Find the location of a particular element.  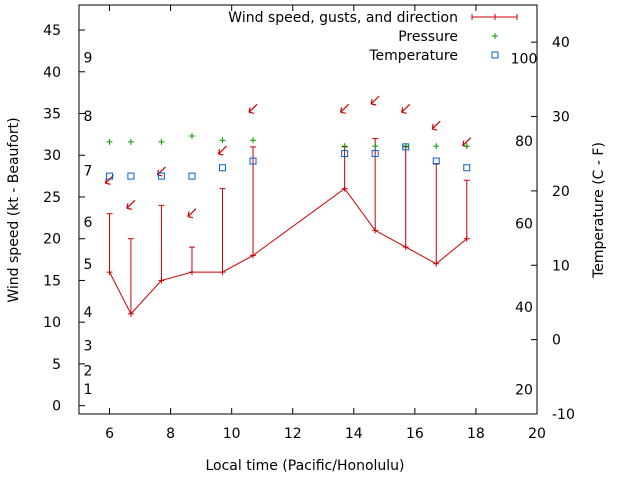

beaufort-label: 6 is located at coordinates (88, 223).